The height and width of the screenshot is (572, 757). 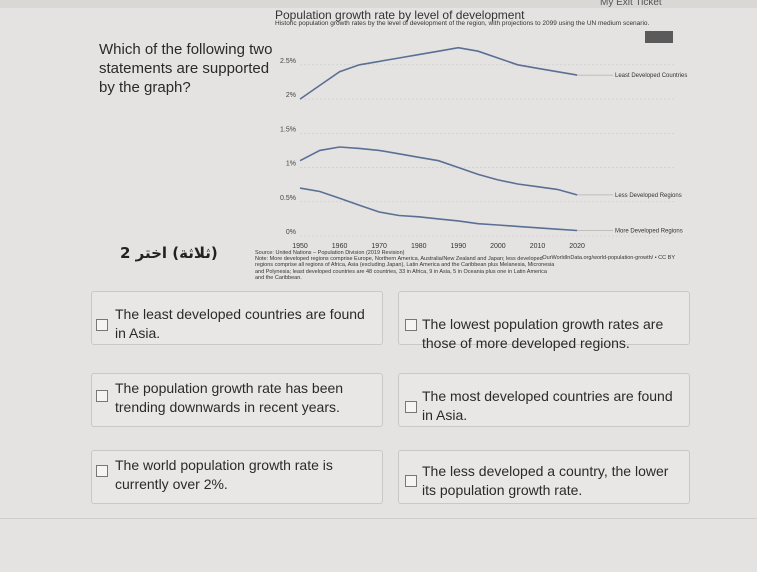 I want to click on y-tick-label: 2%, so click(x=291, y=95).